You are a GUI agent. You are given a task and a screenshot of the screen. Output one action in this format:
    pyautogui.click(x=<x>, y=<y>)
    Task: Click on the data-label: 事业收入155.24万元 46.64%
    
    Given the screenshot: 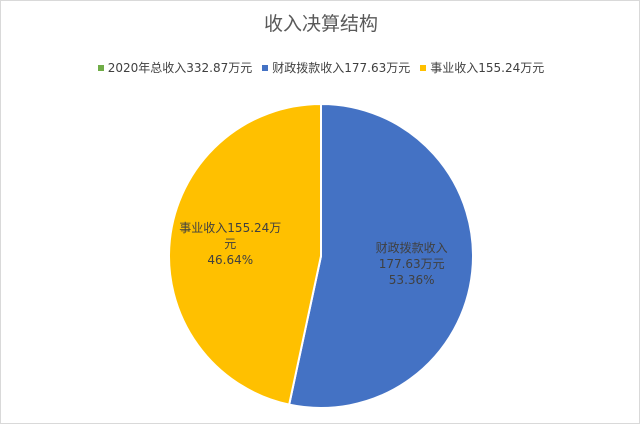 What is the action you would take?
    pyautogui.click(x=230, y=244)
    